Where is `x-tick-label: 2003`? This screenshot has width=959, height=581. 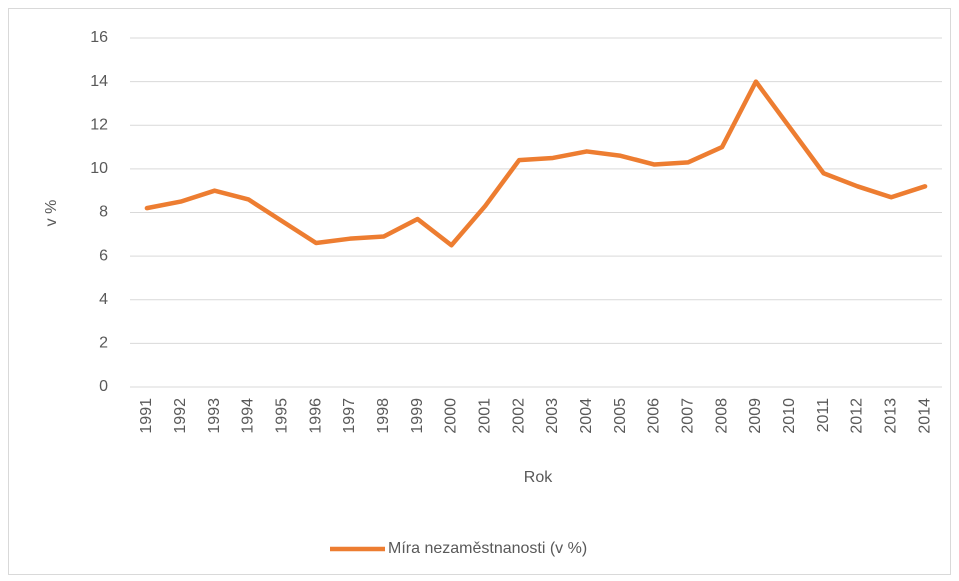
x-tick-label: 2003 is located at coordinates (552, 416).